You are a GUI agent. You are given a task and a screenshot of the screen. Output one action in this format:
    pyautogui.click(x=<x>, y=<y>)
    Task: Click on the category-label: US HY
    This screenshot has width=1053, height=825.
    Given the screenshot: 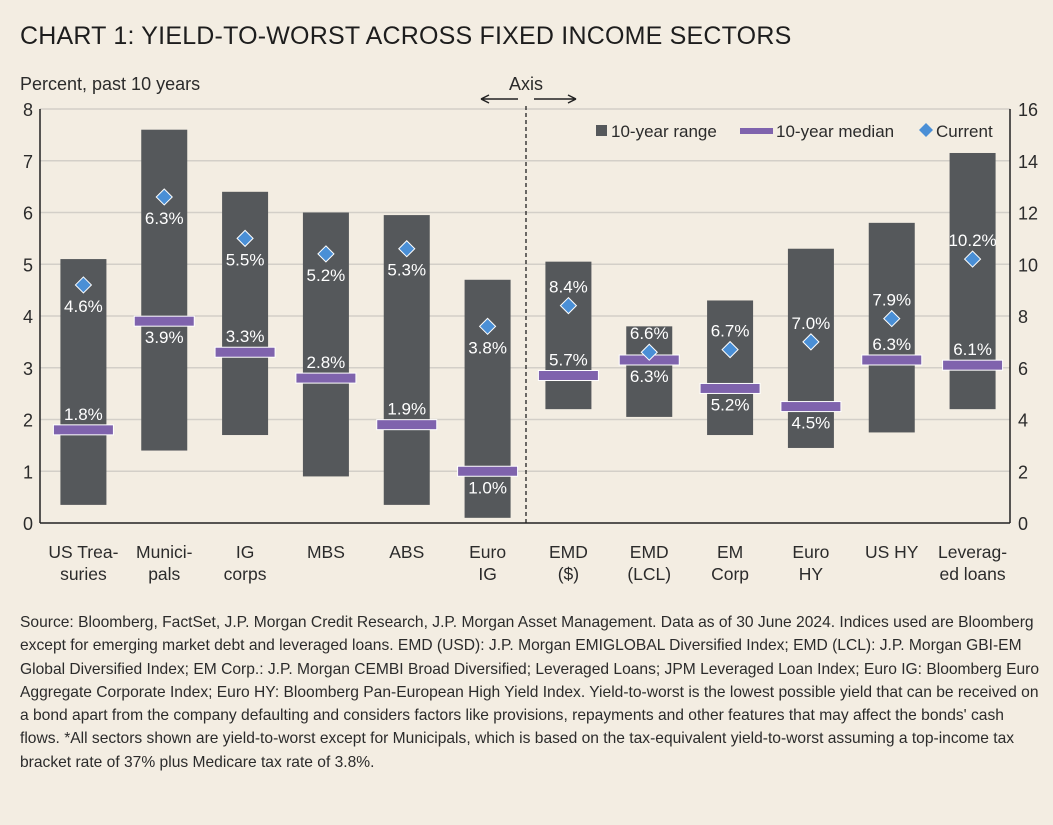 What is the action you would take?
    pyautogui.click(x=892, y=552)
    